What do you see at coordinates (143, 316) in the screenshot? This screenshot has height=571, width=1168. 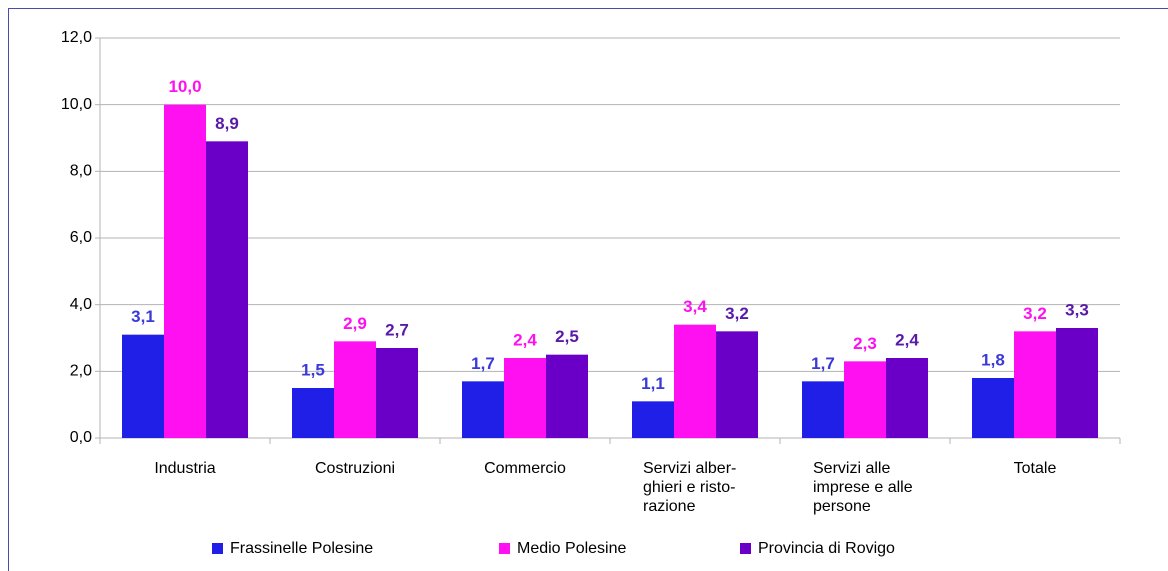 I see `data-label: 3,1` at bounding box center [143, 316].